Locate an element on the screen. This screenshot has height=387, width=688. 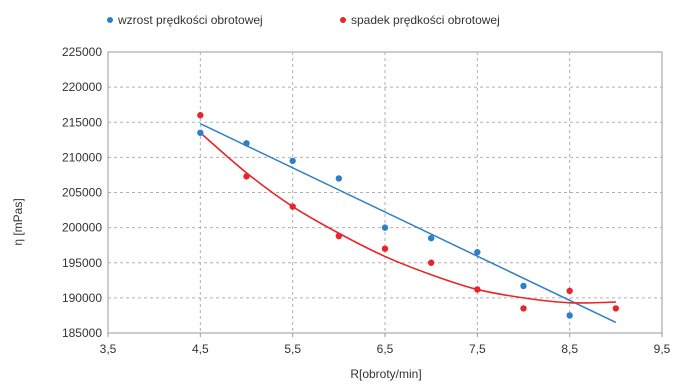
y-tick-label: 200000 is located at coordinates (82, 228).